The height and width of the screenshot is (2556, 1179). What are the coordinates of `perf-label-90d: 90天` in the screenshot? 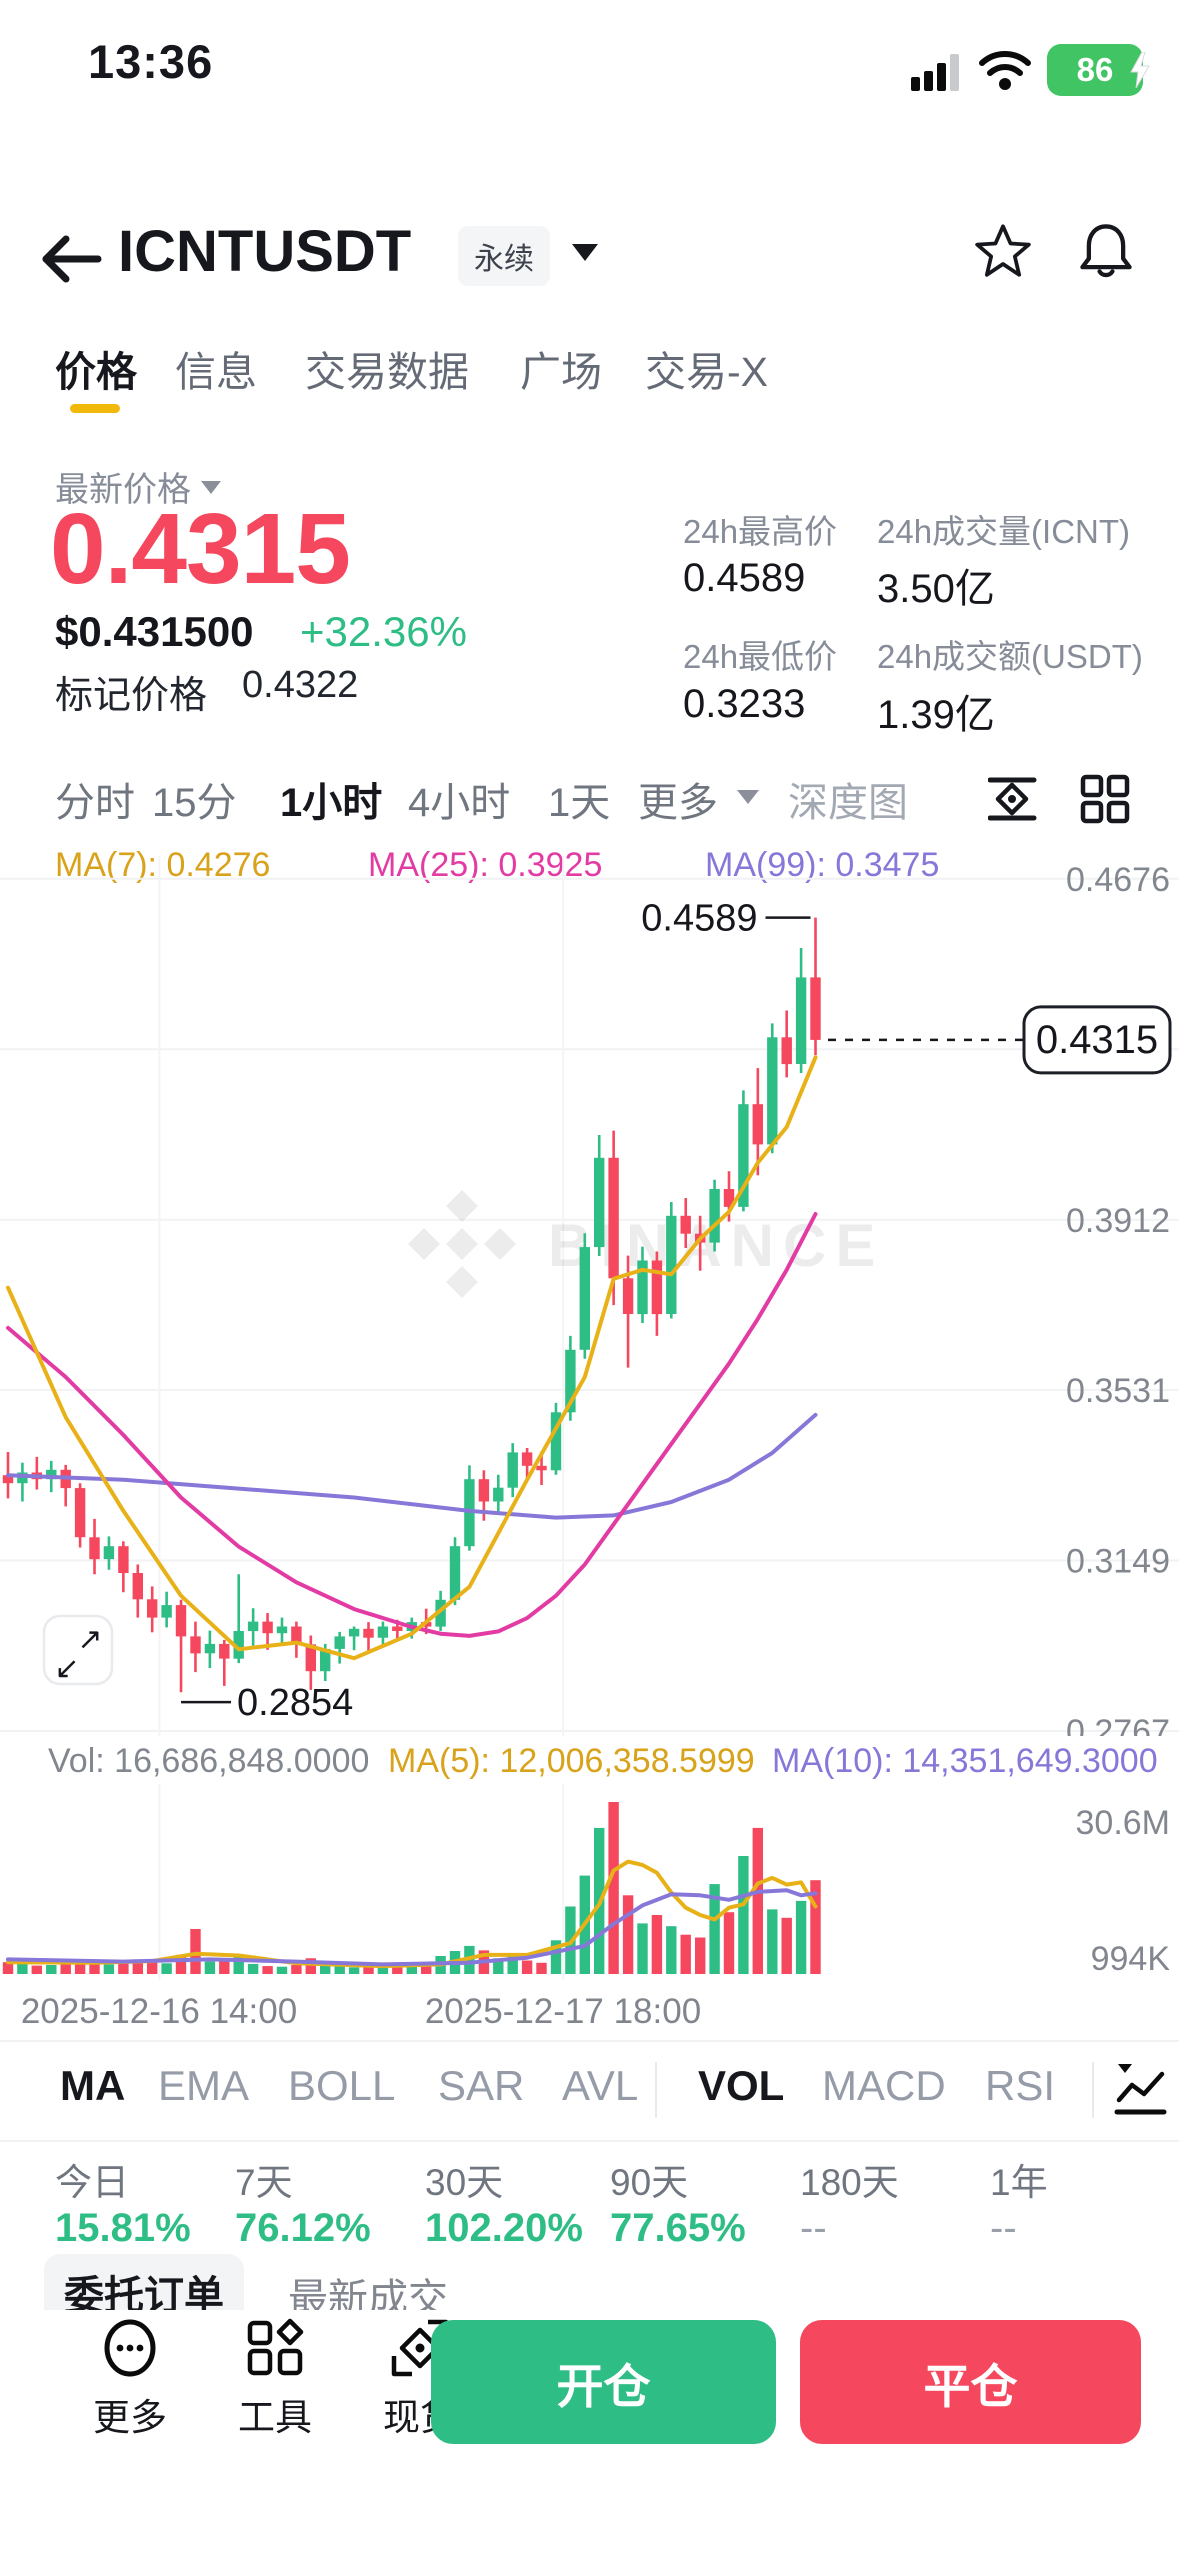 It's located at (649, 2182).